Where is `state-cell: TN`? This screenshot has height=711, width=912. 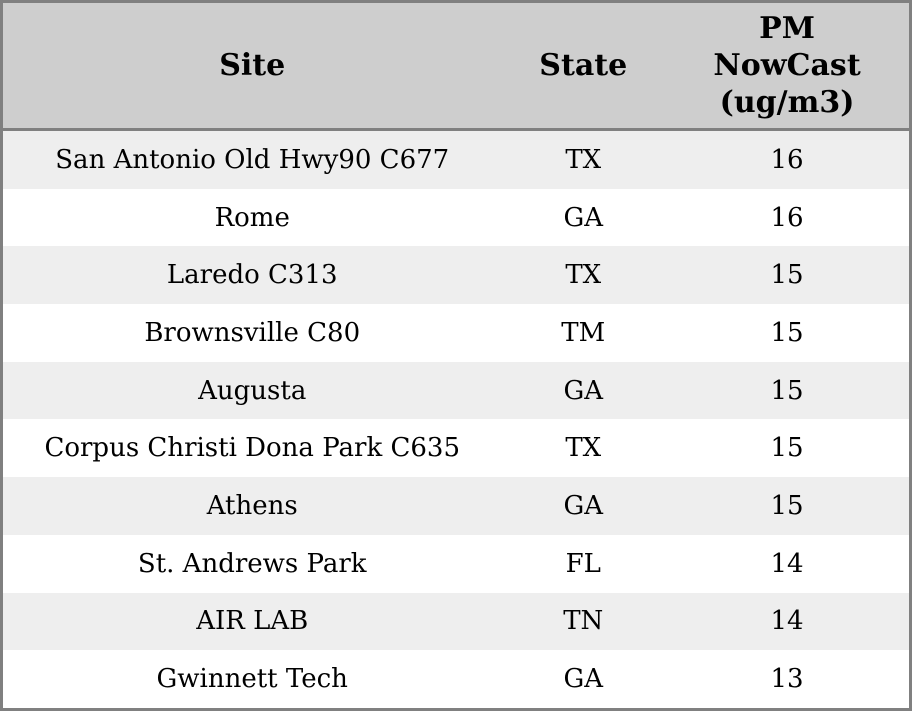 state-cell: TN is located at coordinates (583, 621).